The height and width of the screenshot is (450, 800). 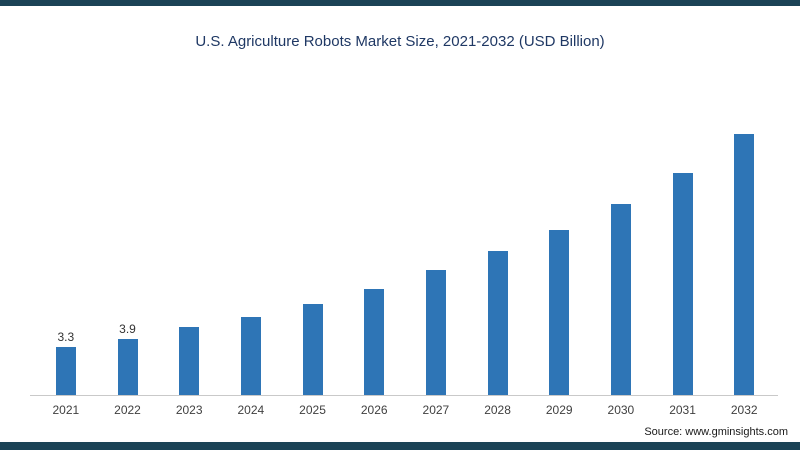 I want to click on x-tick-label: 2032, so click(x=744, y=410).